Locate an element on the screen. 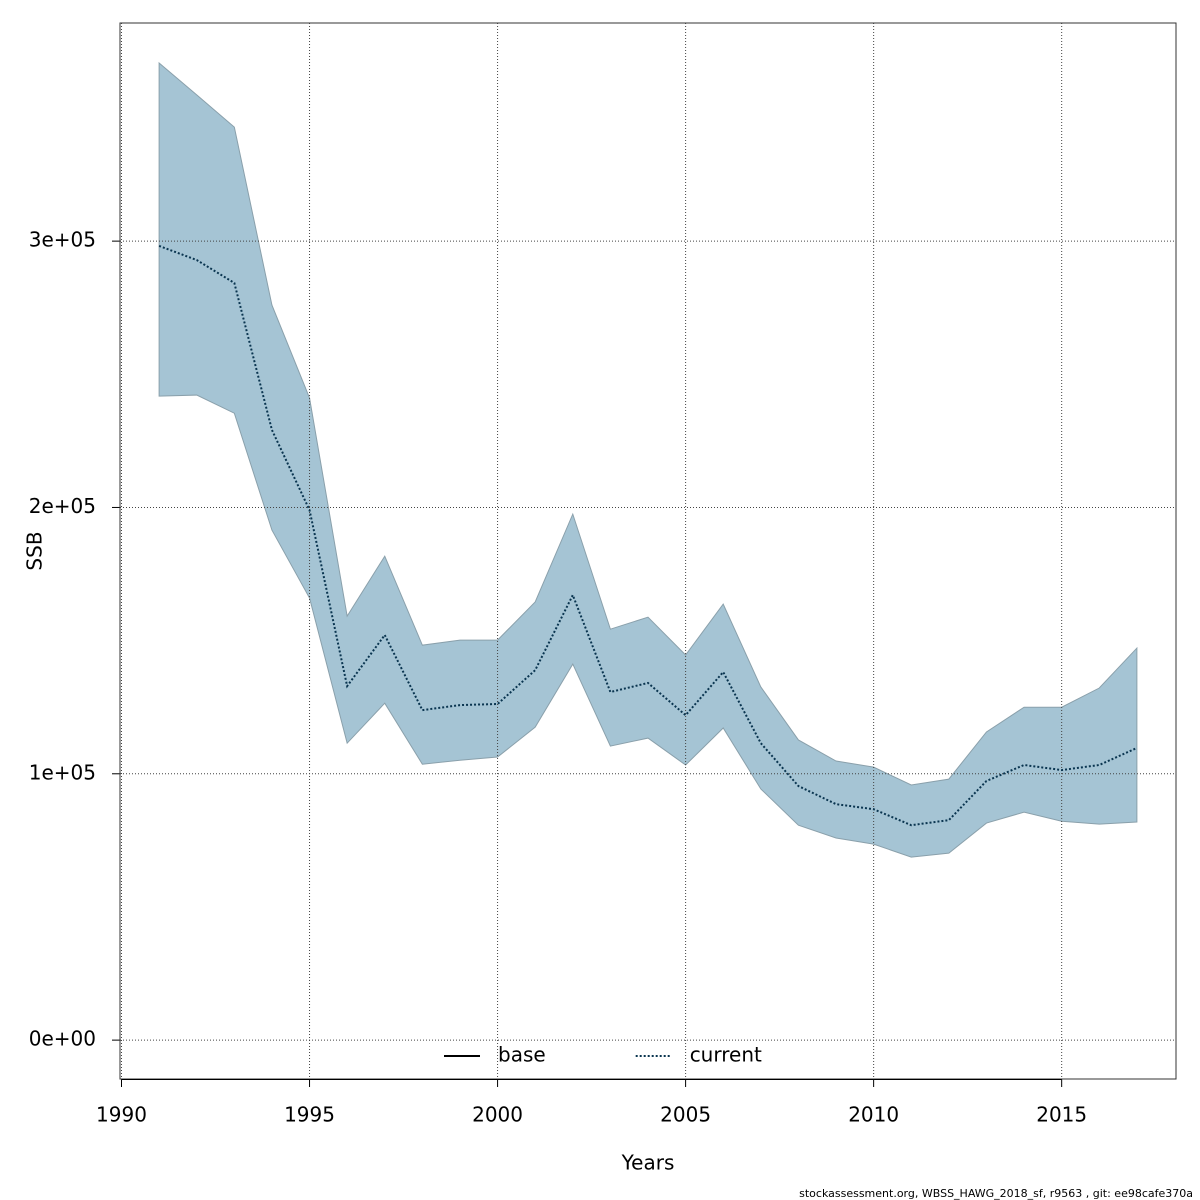 The height and width of the screenshot is (1200, 1200). legend-label: current is located at coordinates (726, 1055).